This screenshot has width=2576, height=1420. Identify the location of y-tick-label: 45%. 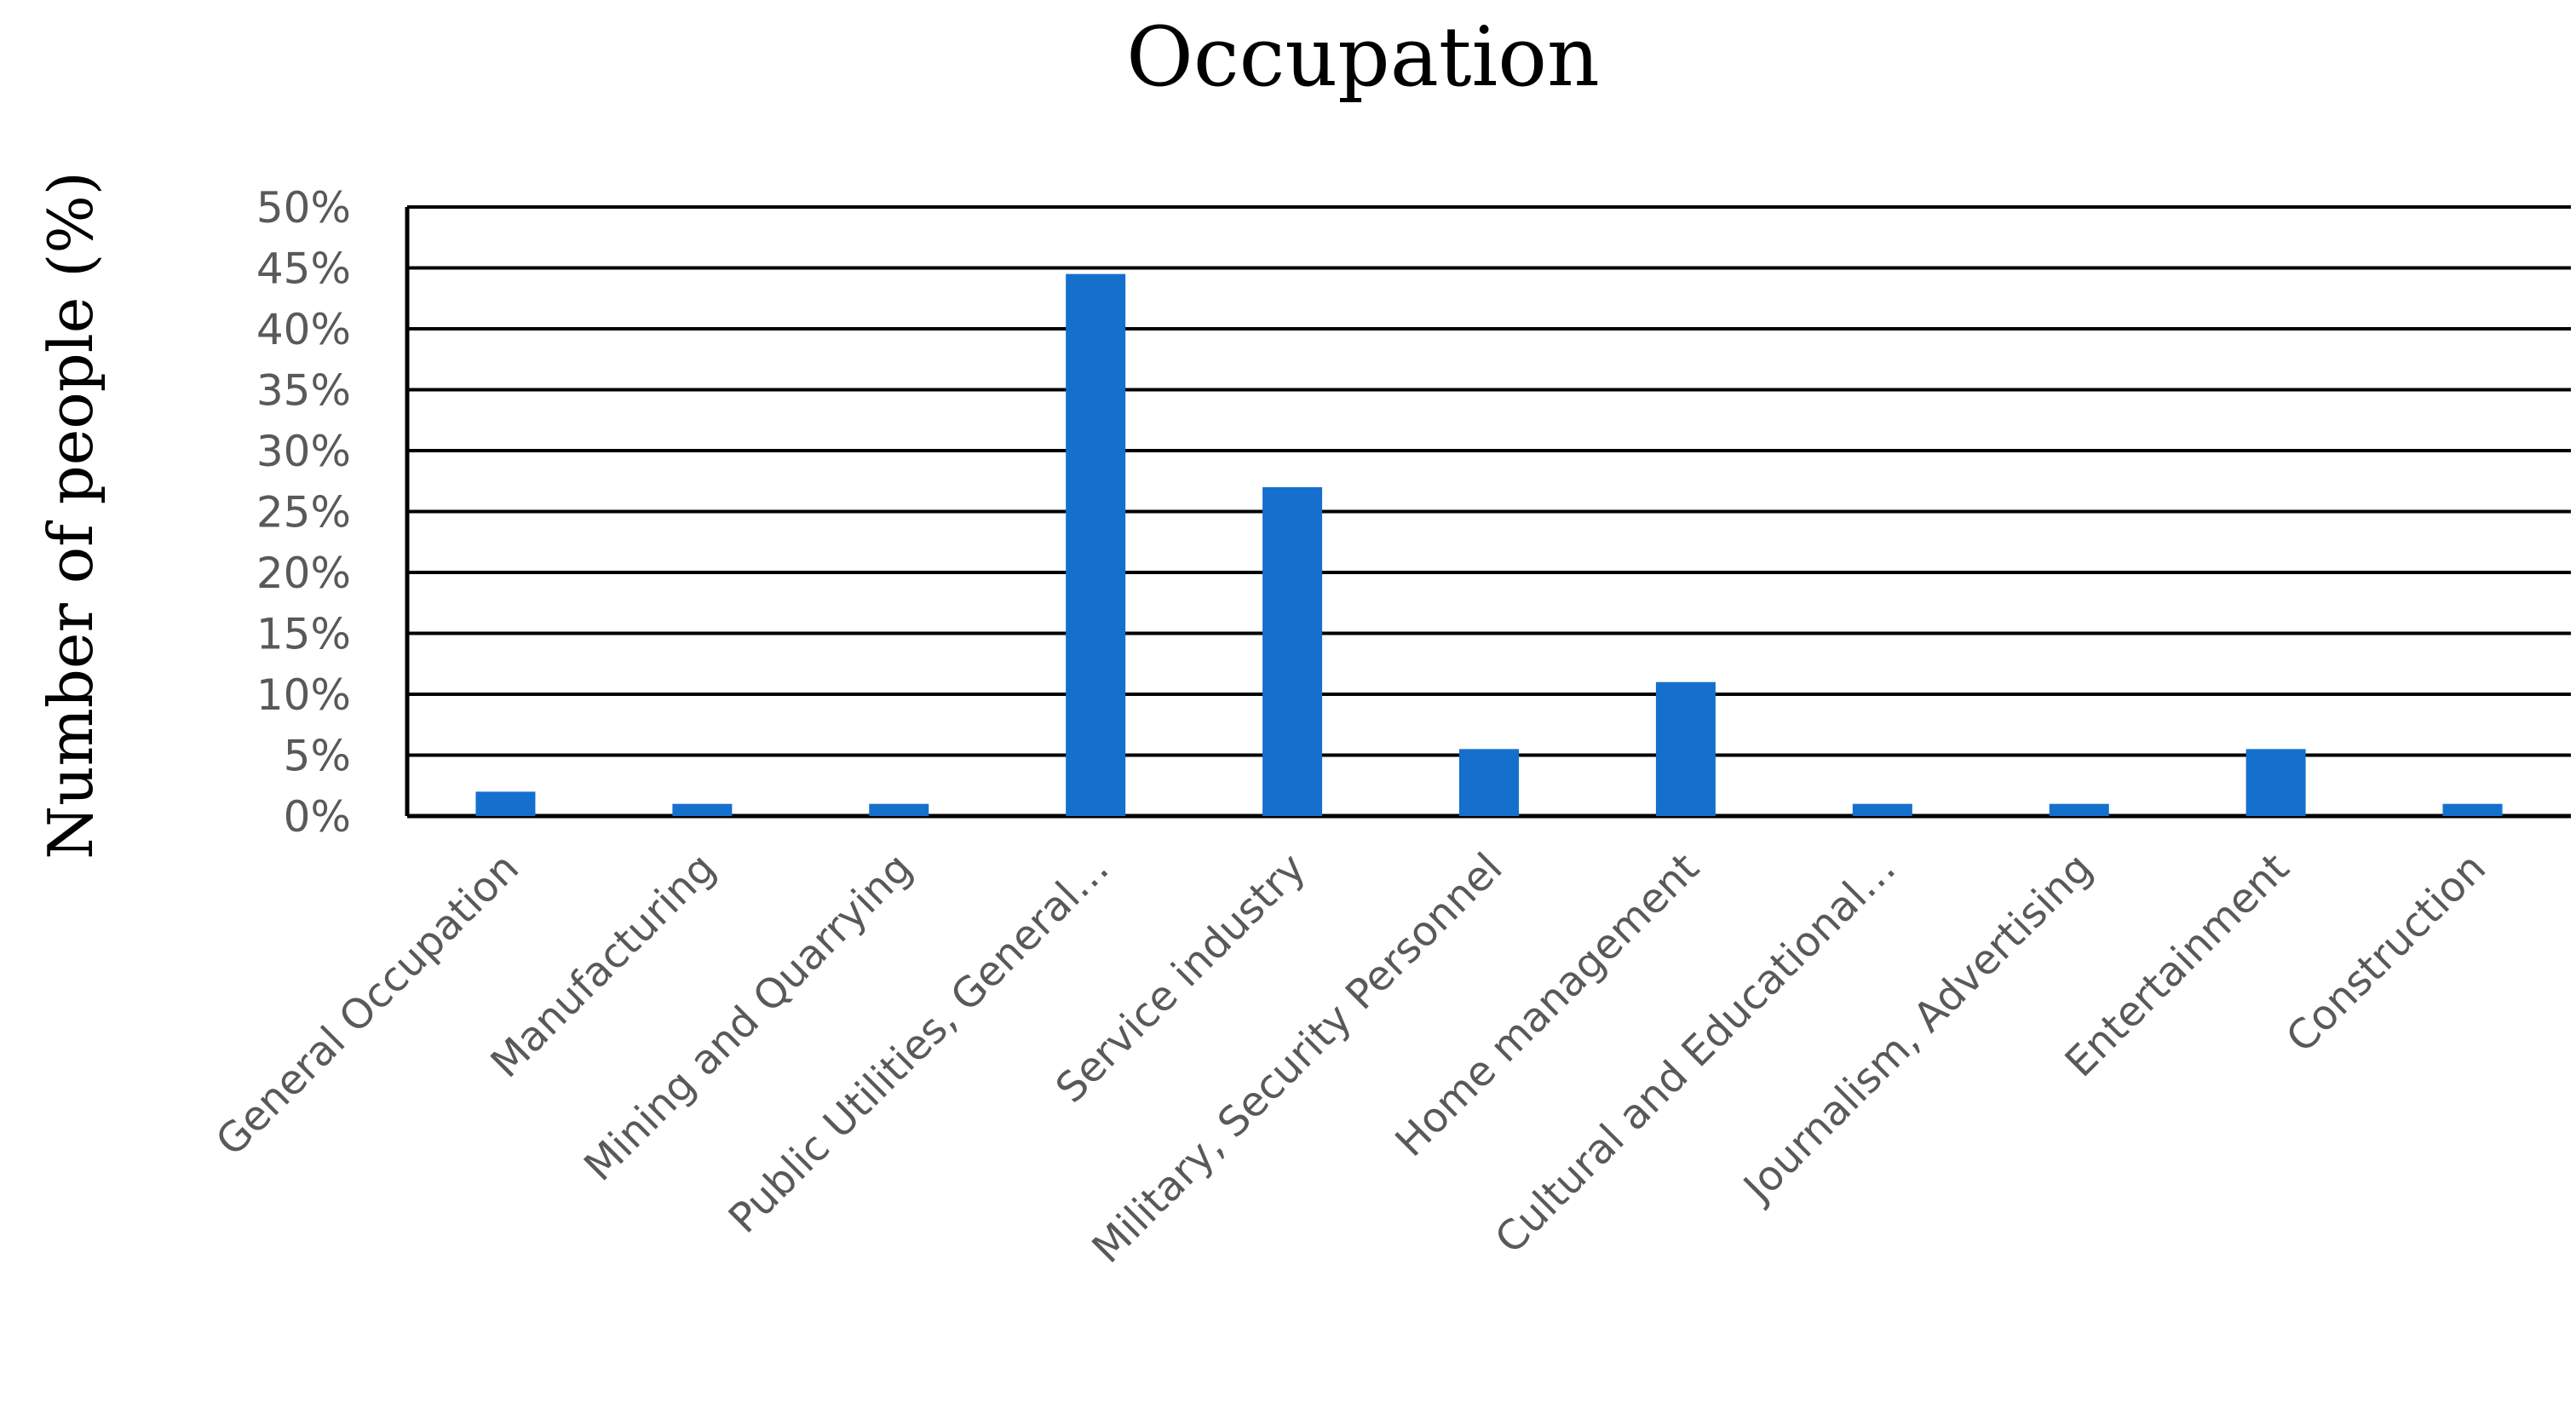
(303, 269).